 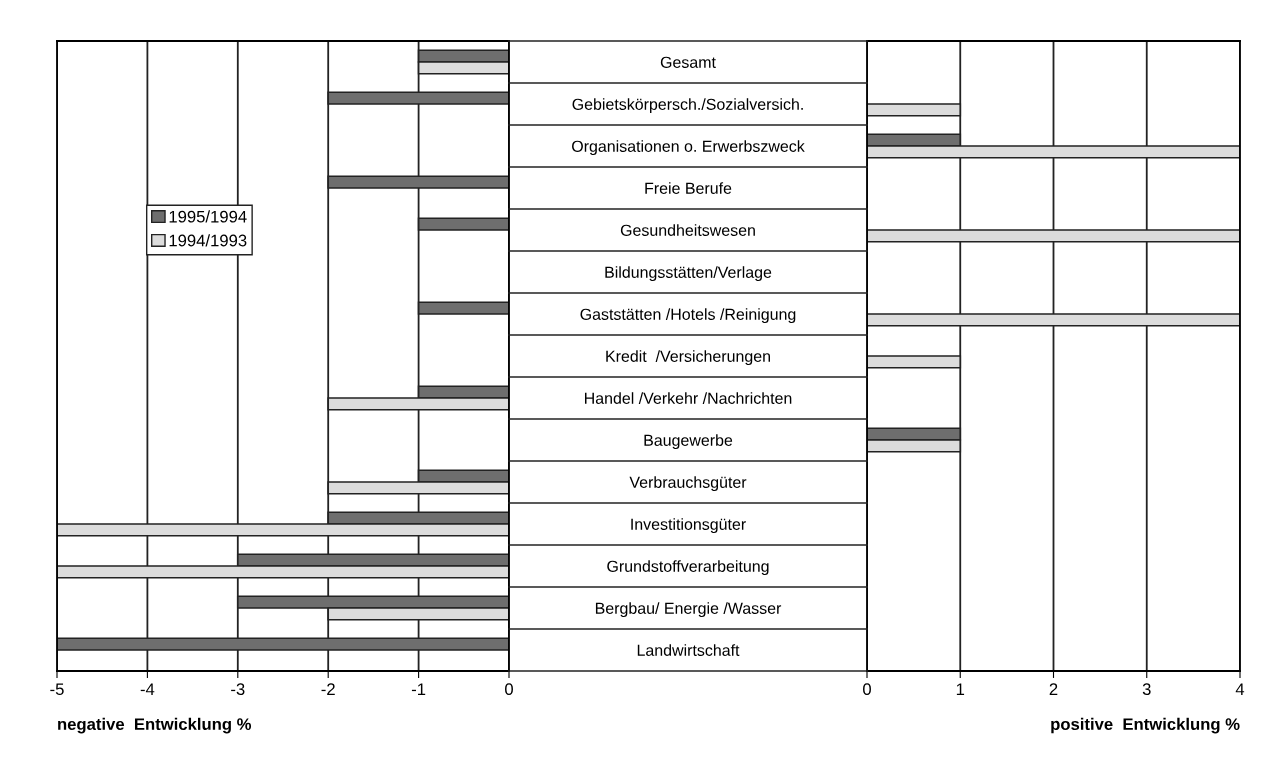 What do you see at coordinates (688, 610) in the screenshot?
I see `y-tick-label: Bergbau/ Energie /Wasser` at bounding box center [688, 610].